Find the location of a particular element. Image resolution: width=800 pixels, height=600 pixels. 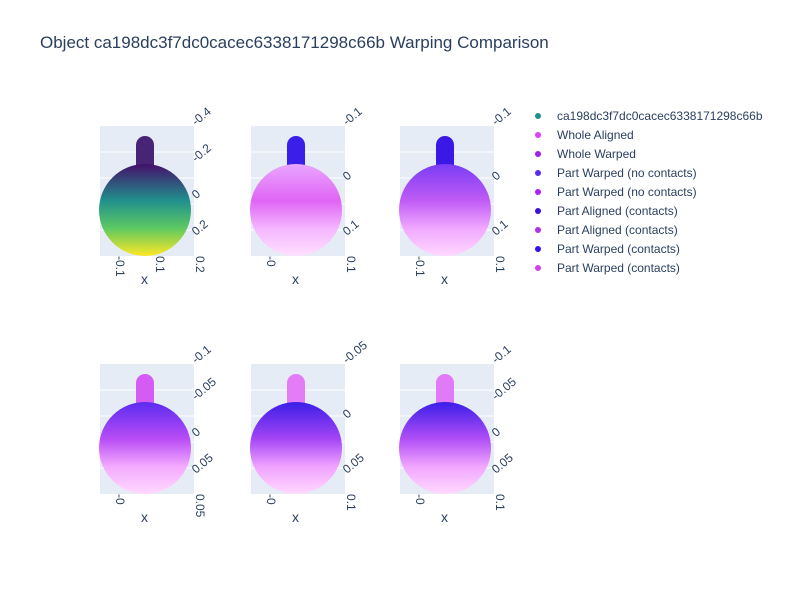

scene-2: -0.100.1-0 0.1x is located at coordinates (307, 195).